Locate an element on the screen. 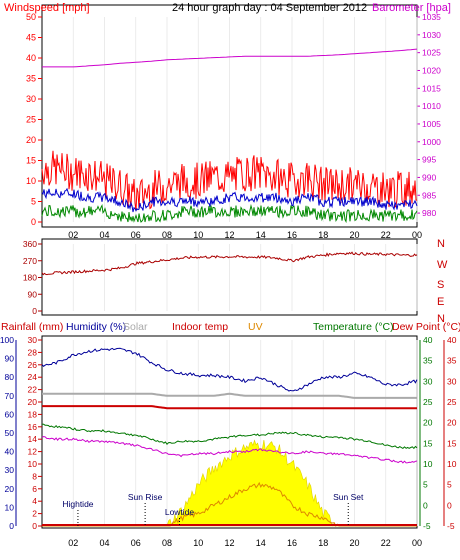 The width and height of the screenshot is (460, 560). barometer-tick-label: 1035 is located at coordinates (431, 17).